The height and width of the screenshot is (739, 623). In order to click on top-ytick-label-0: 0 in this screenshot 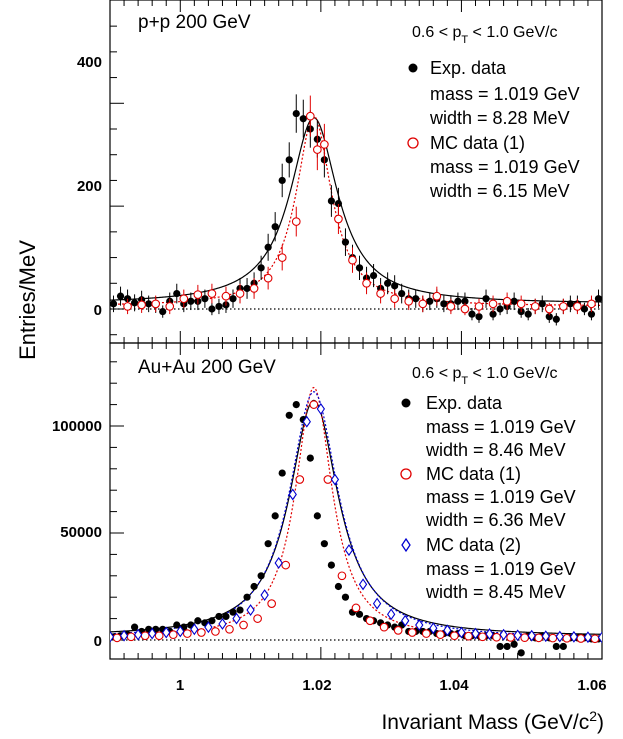, I will do `click(98, 310)`.